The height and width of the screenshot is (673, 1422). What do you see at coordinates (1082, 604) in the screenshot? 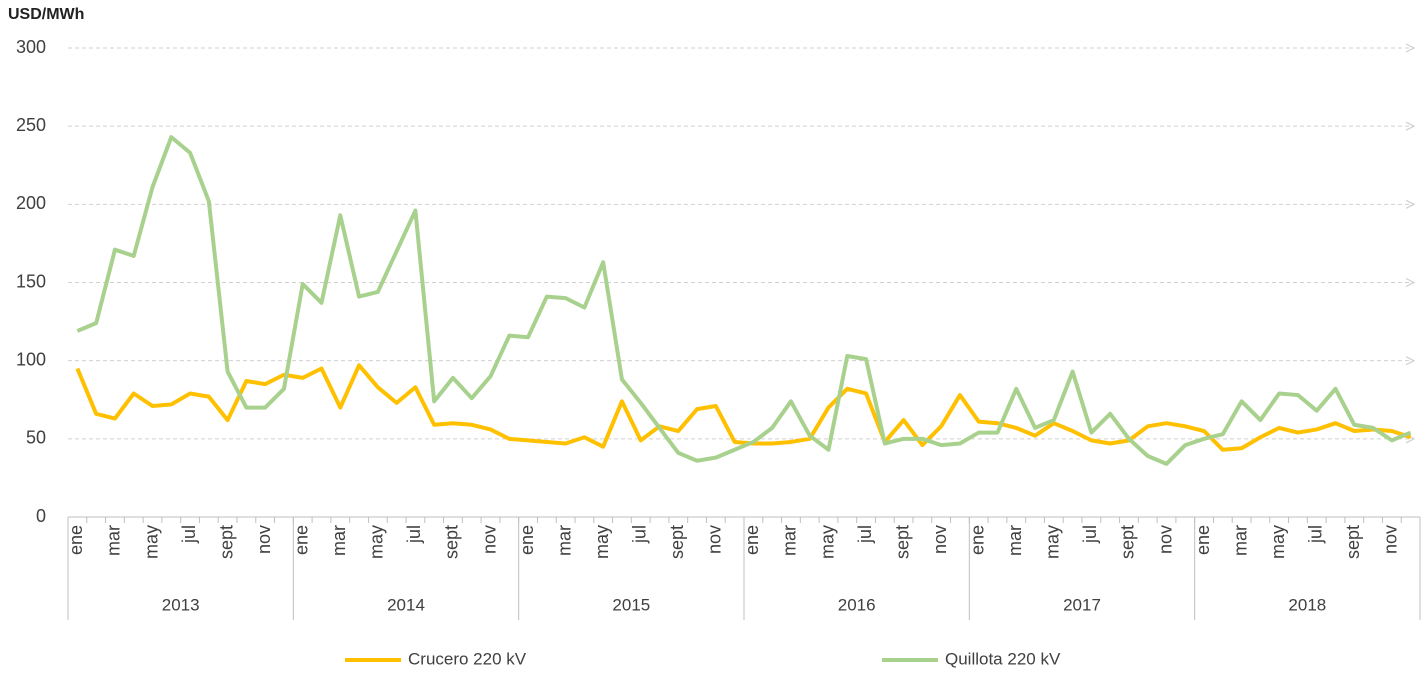
I see `year-label: 2017` at bounding box center [1082, 604].